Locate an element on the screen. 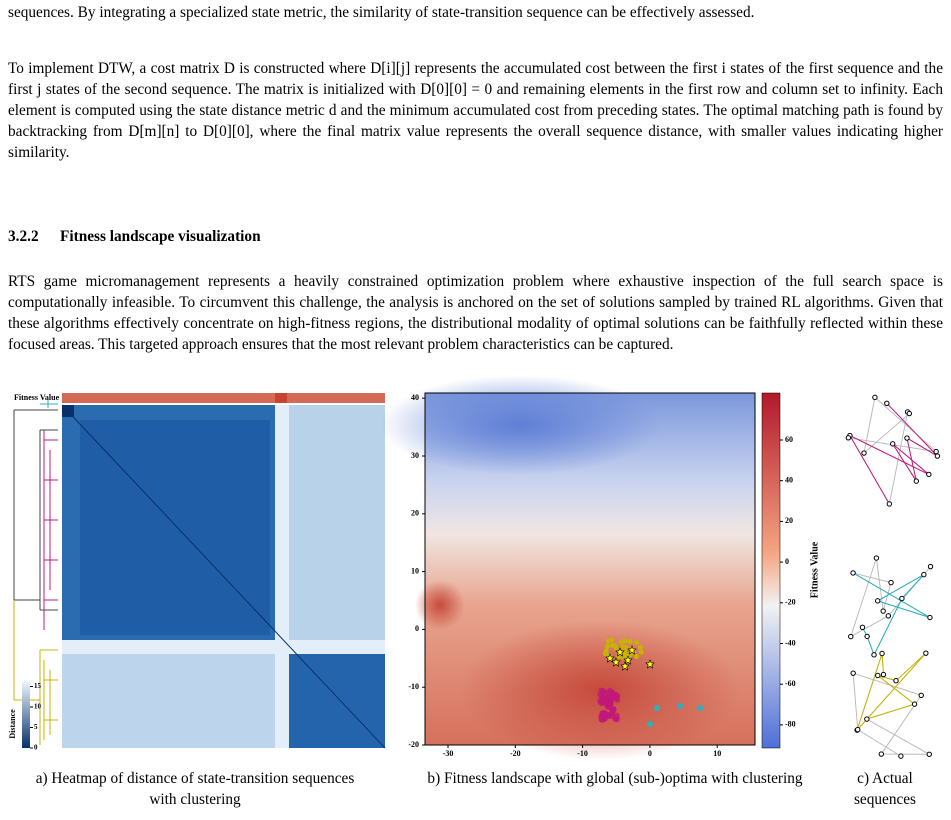 The height and width of the screenshot is (820, 951). colorbar-tick-label: -60 is located at coordinates (790, 683).